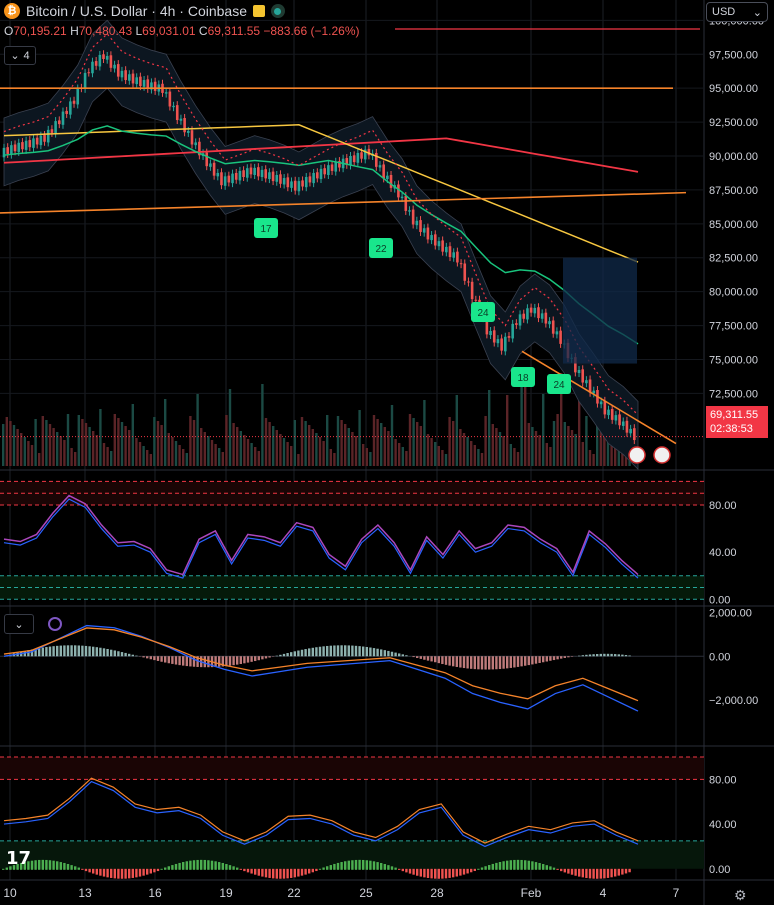 The width and height of the screenshot is (774, 905). What do you see at coordinates (740, 895) in the screenshot?
I see `settings-gear-icon: ⚙` at bounding box center [740, 895].